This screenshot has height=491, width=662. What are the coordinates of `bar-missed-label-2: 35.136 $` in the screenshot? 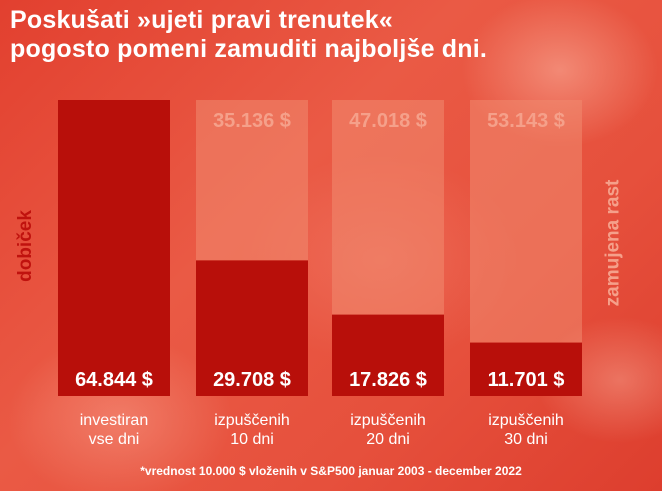 It's located at (252, 121).